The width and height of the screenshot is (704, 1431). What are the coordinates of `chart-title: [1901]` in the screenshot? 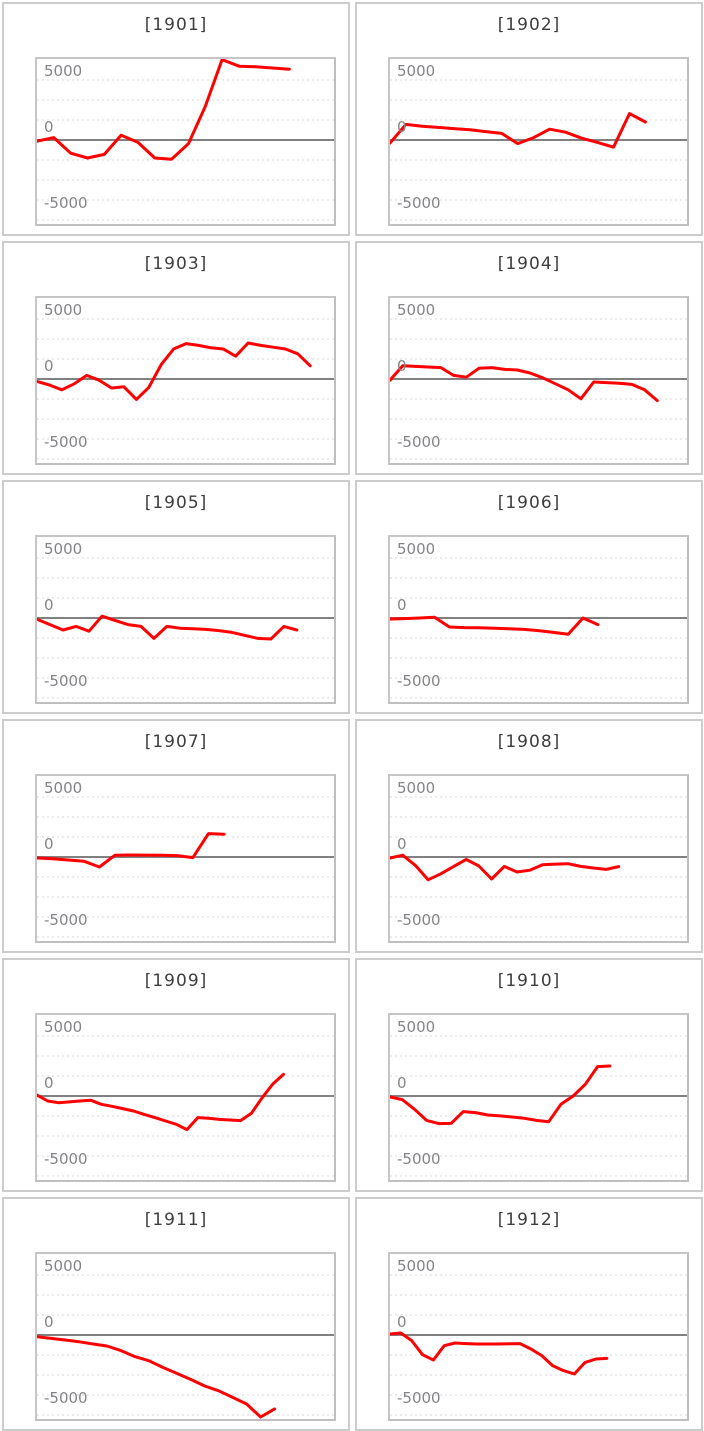 It's located at (176, 25).